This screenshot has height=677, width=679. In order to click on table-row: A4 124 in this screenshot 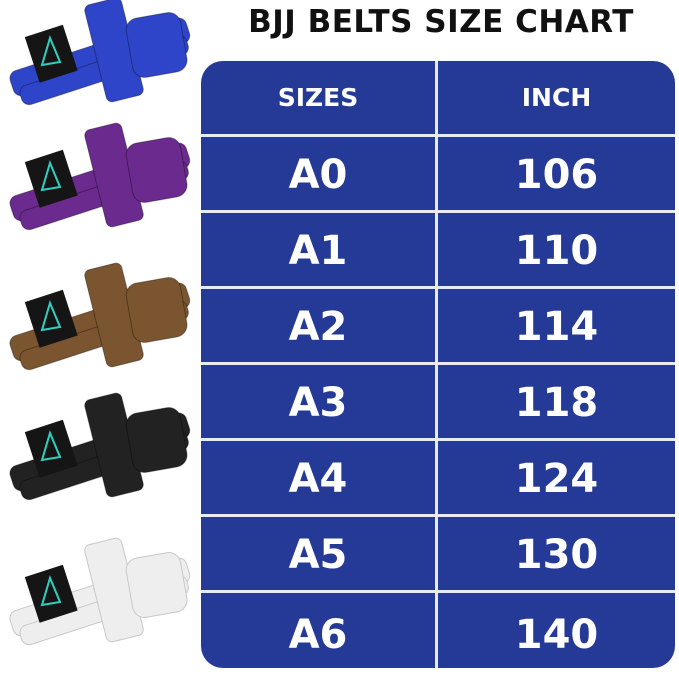, I will do `click(438, 477)`.